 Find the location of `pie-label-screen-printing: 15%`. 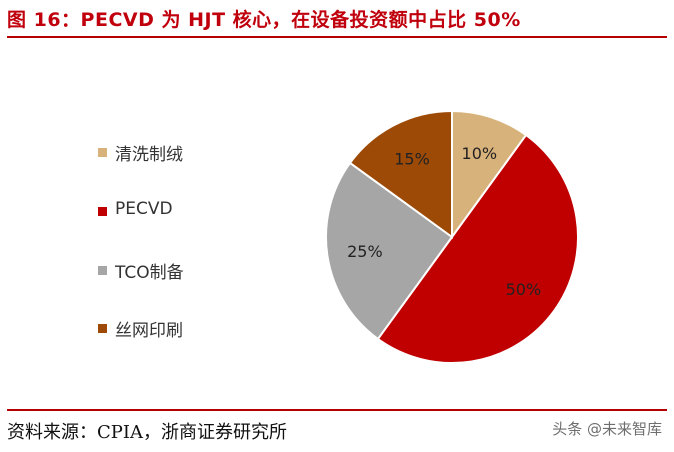

pie-label-screen-printing: 15% is located at coordinates (412, 158).